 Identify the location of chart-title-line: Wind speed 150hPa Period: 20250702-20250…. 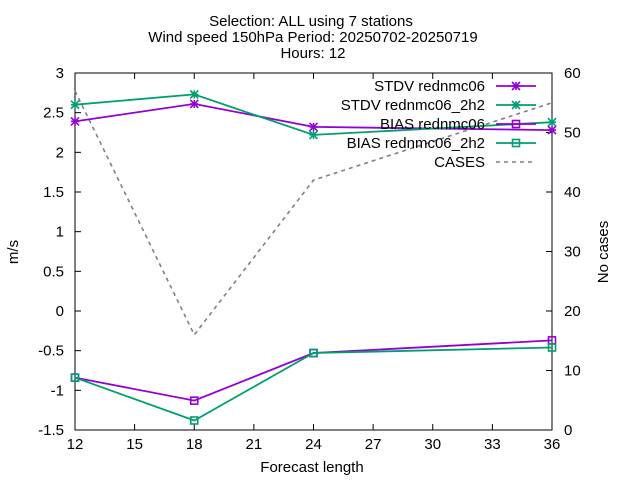
(312, 37).